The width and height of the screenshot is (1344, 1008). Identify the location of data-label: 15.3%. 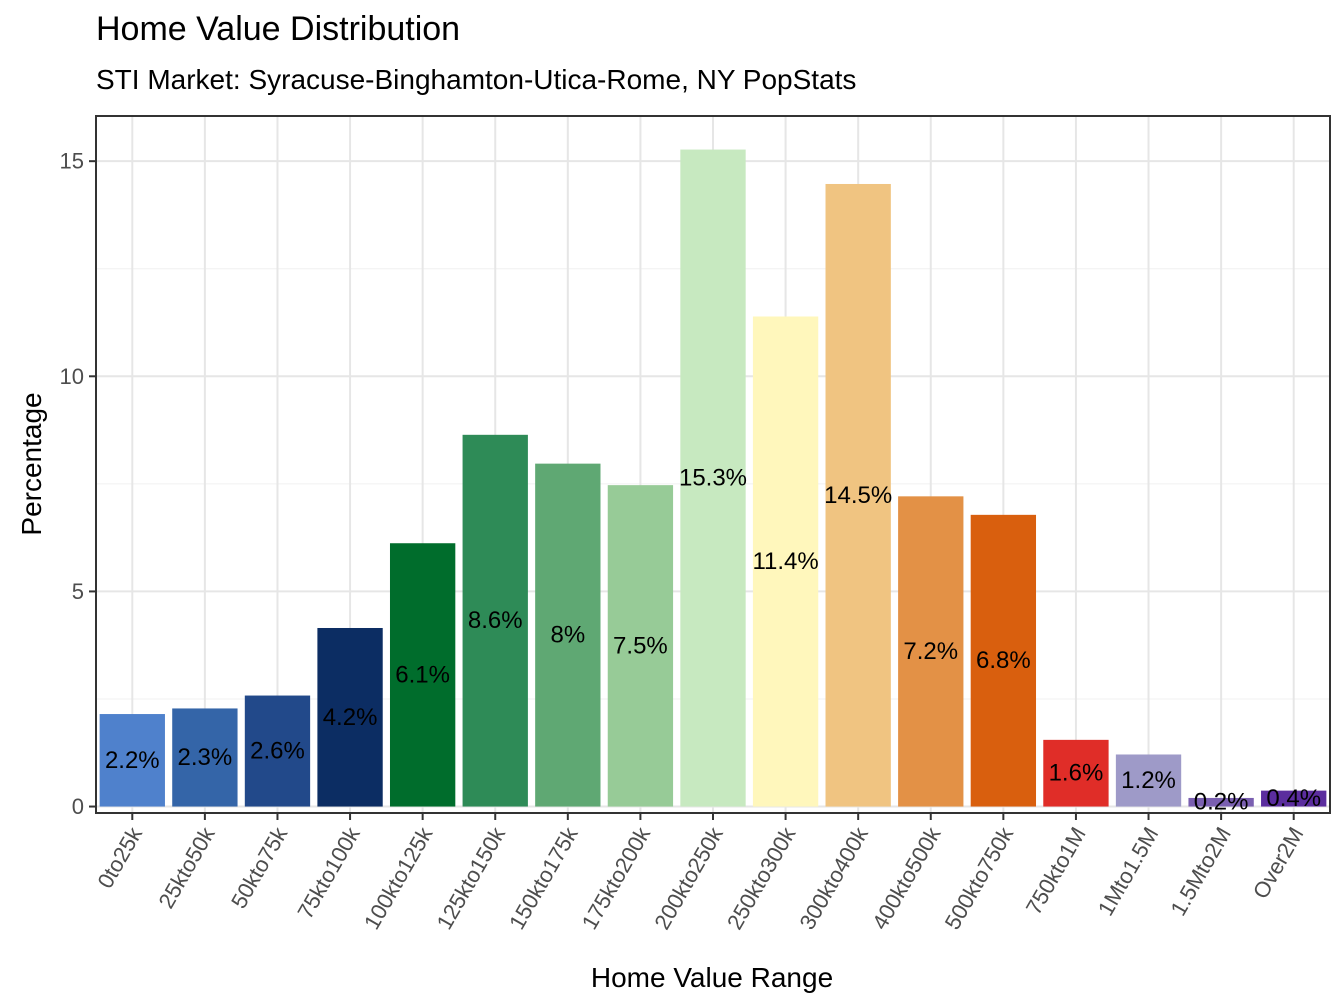
(713, 478).